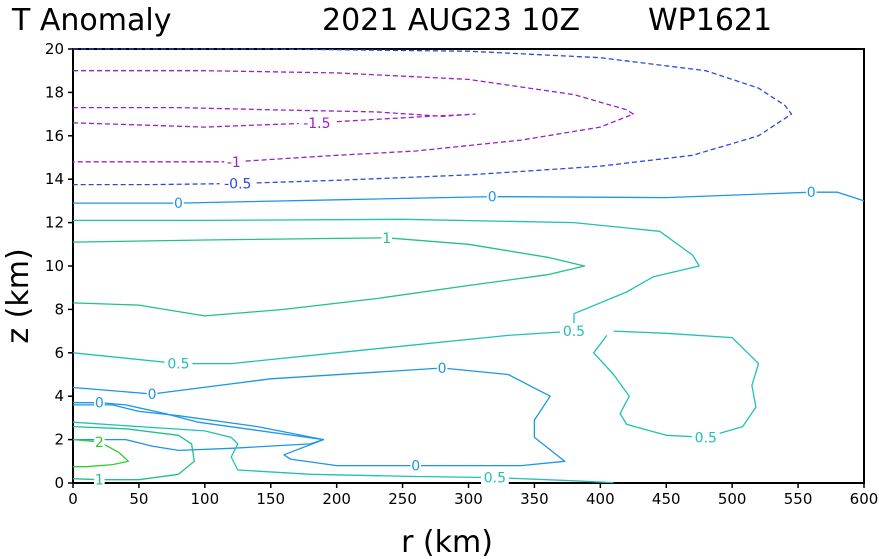 This screenshot has width=879, height=559. Describe the element at coordinates (600, 499) in the screenshot. I see `x-tick-label: 400` at that location.